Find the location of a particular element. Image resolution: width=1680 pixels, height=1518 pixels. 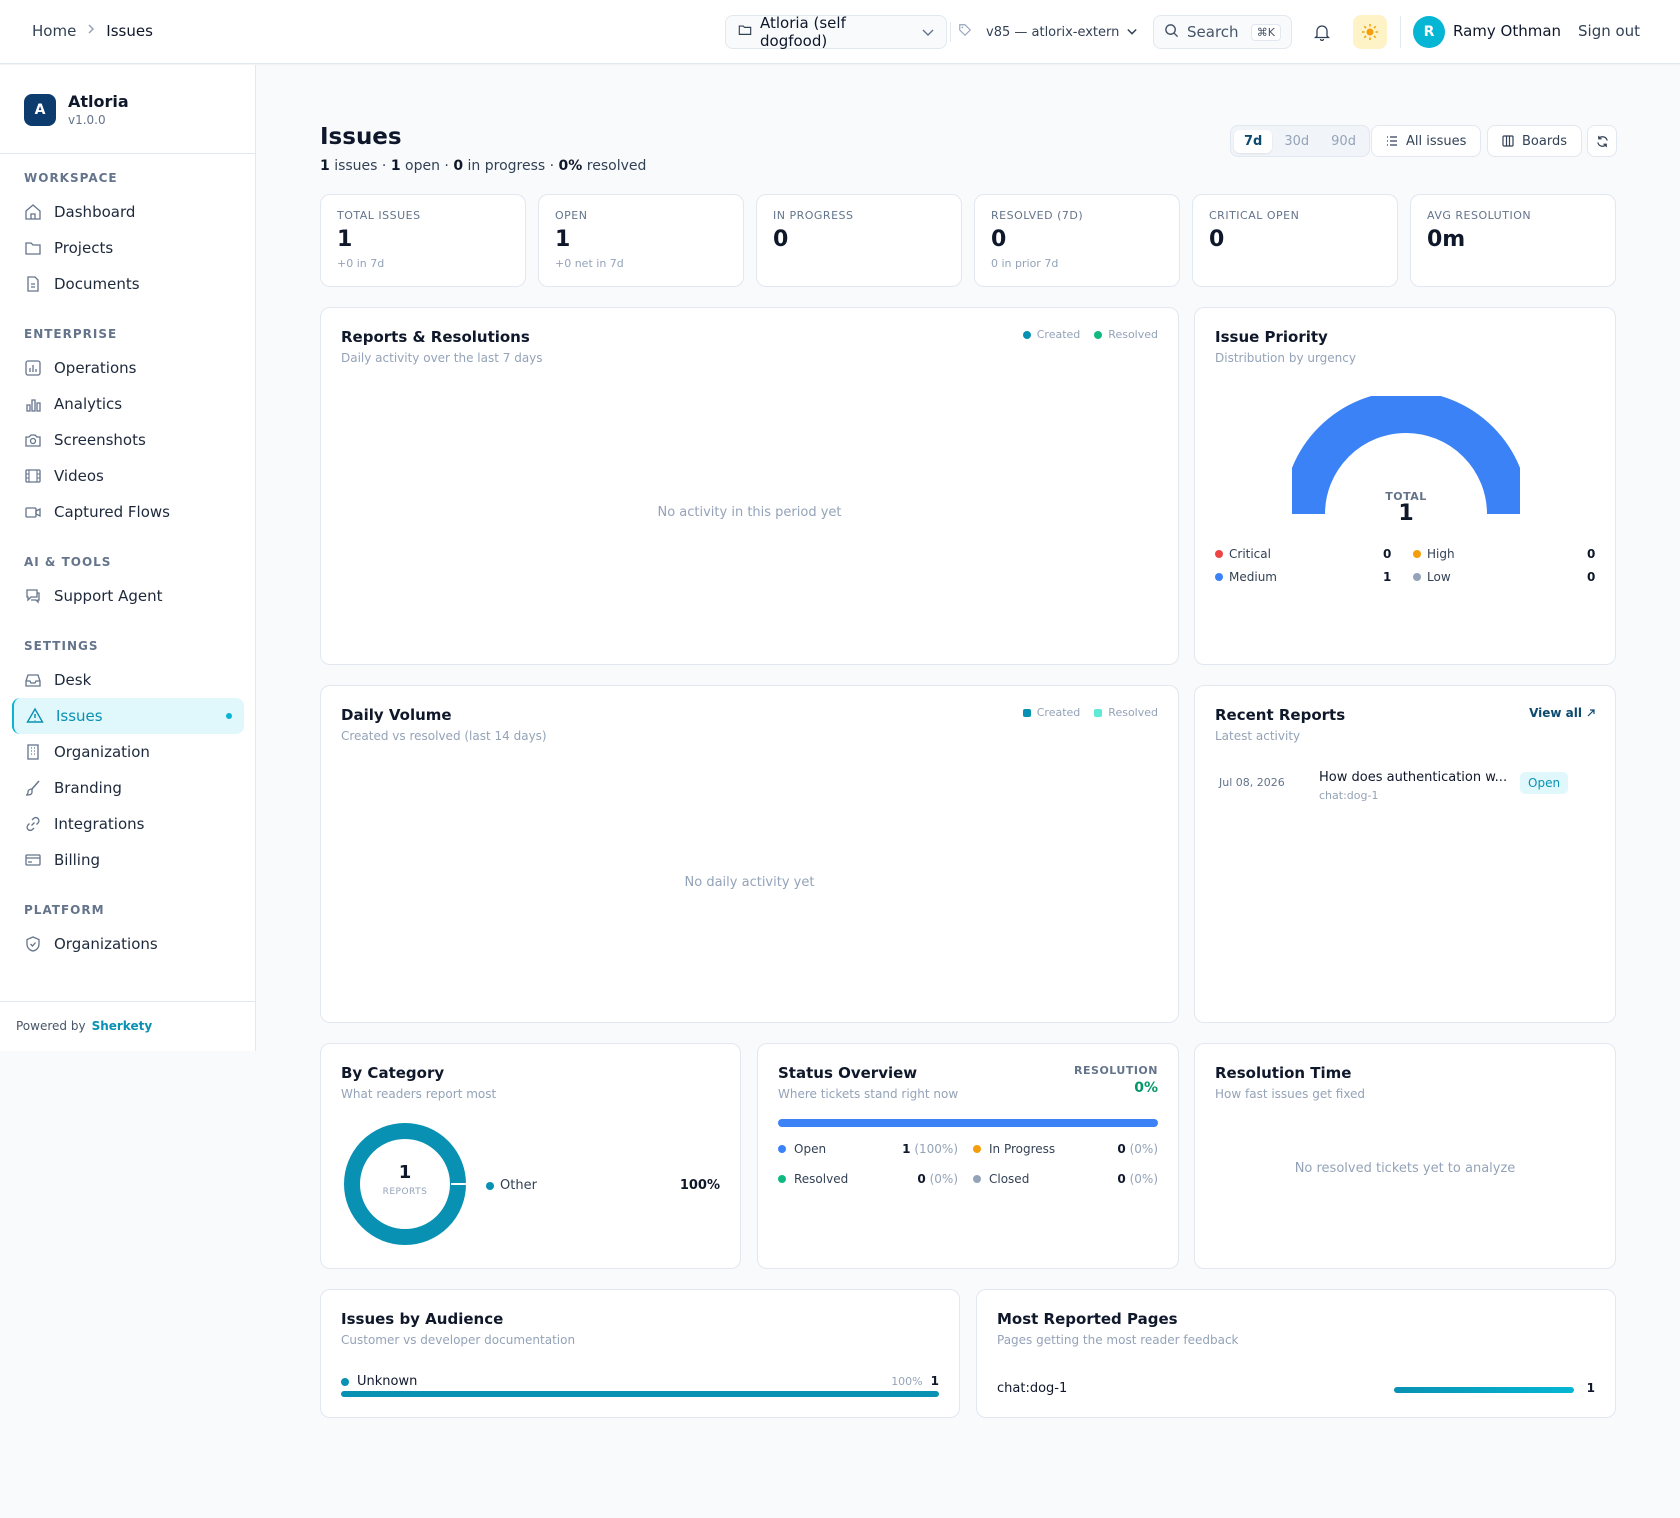

status-resolved: Resolved is located at coordinates (813, 1179).